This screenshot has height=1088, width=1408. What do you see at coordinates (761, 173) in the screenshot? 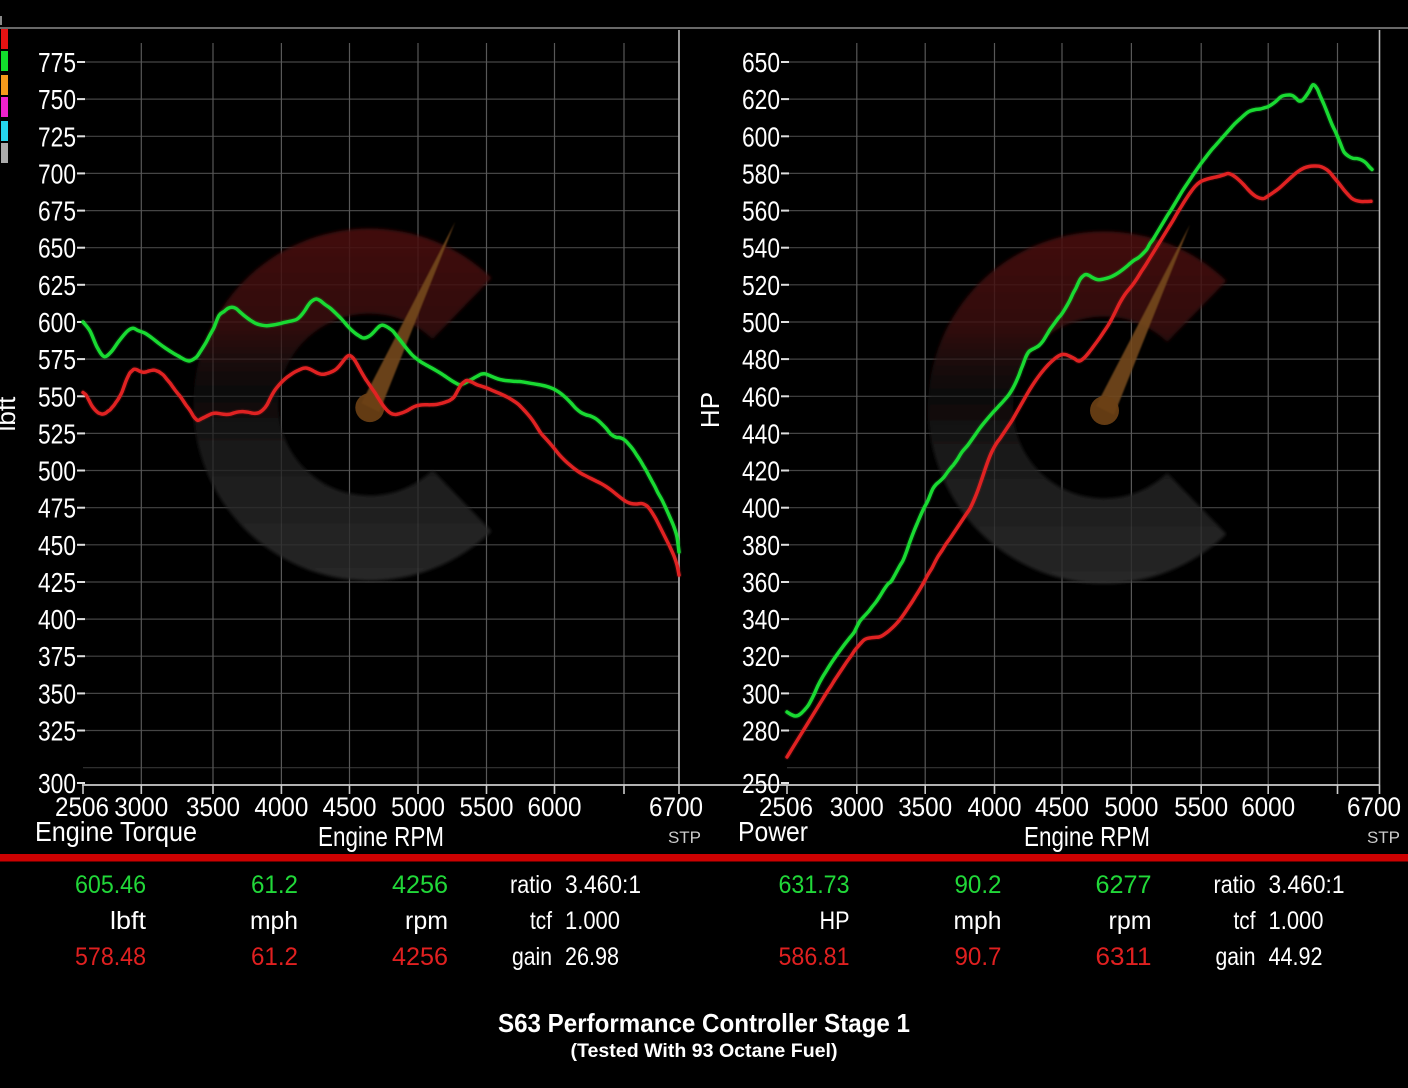
I see `svg-text: 580` at bounding box center [761, 173].